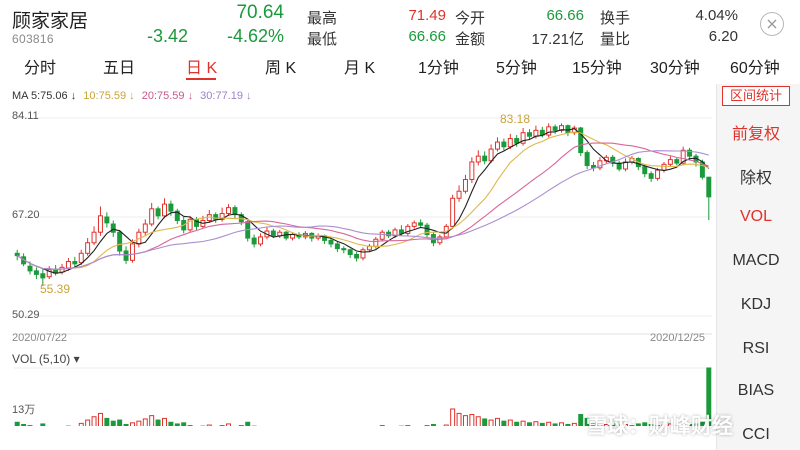 This screenshot has height=450, width=800. I want to click on tab-1-minute: 1分钟, so click(438, 68).